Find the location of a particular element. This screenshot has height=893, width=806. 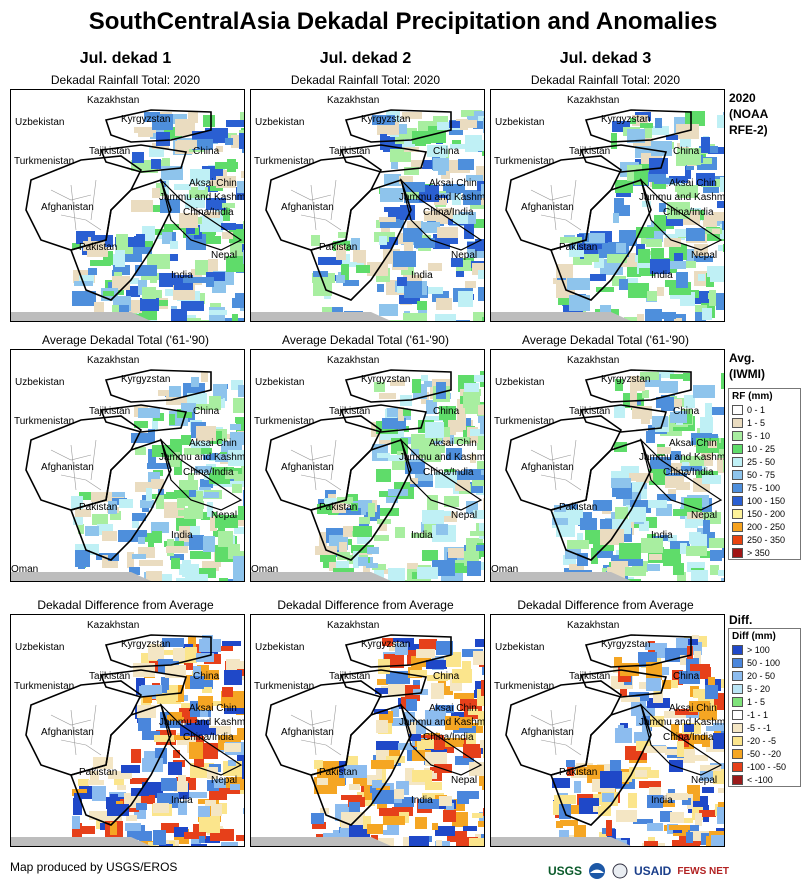

logo-strip: USGS USAID FEWS NET is located at coordinates (638, 871).